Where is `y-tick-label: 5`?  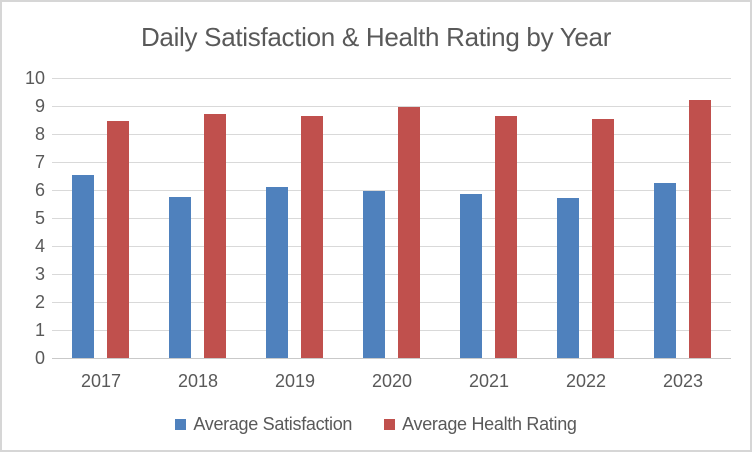 y-tick-label: 5 is located at coordinates (39, 218).